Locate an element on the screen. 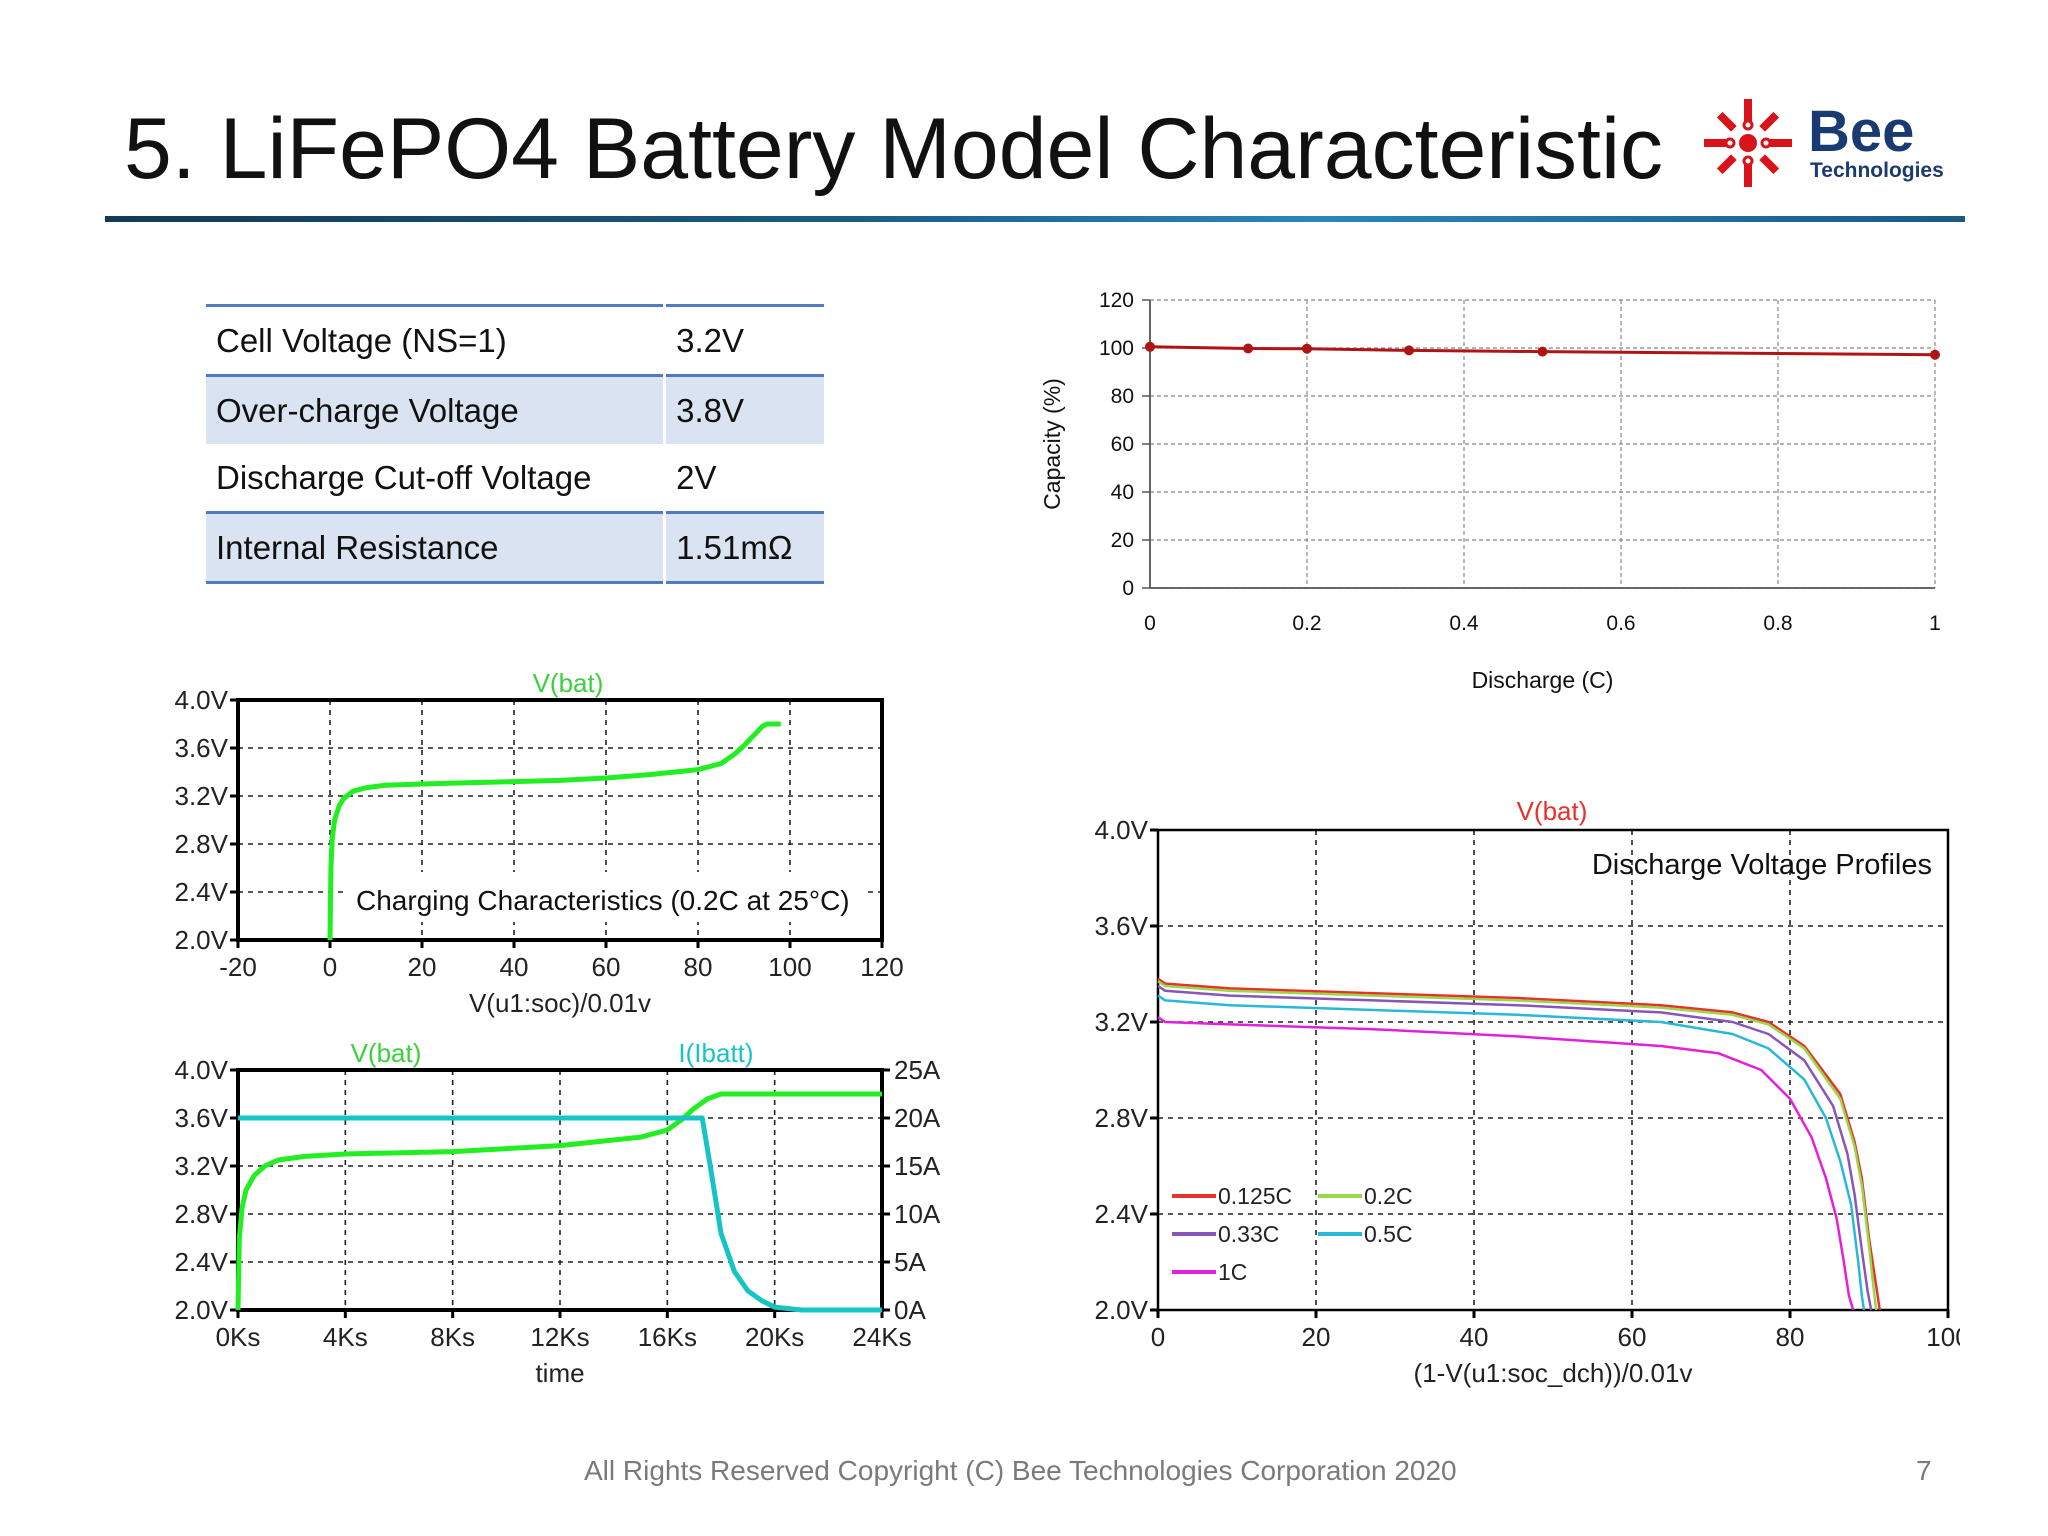 The width and height of the screenshot is (2048, 1536). discharge-series-0-33c is located at coordinates (1515, 1147).